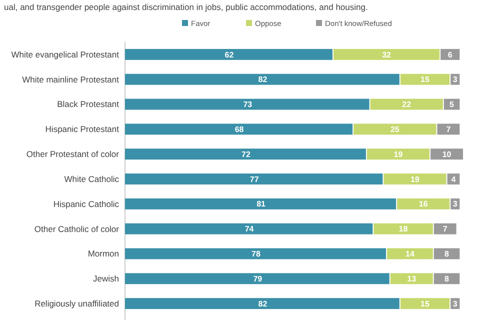  Describe the element at coordinates (88, 104) in the screenshot. I see `y-tick-label: Black Protestant` at that location.